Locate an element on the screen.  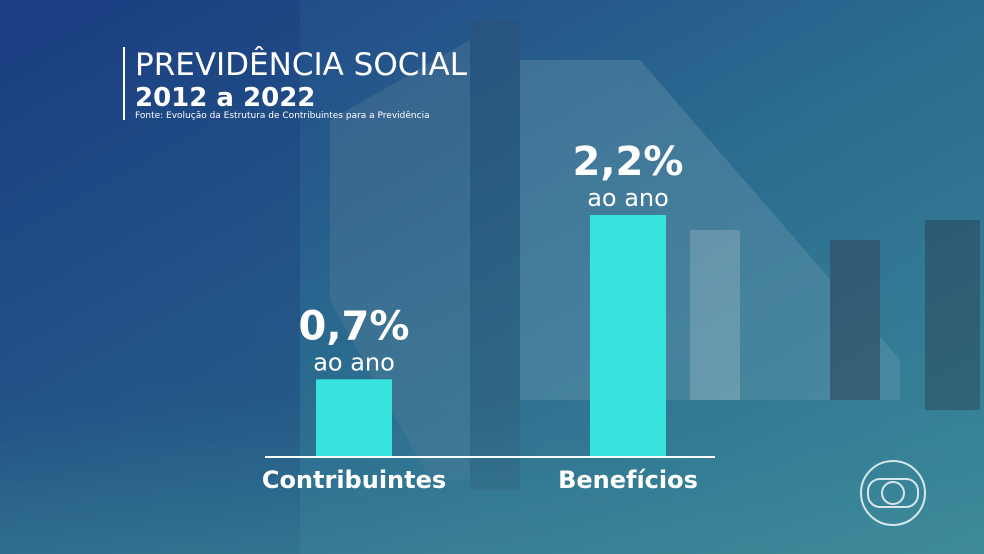
value-label: 0,7% is located at coordinates (354, 326).